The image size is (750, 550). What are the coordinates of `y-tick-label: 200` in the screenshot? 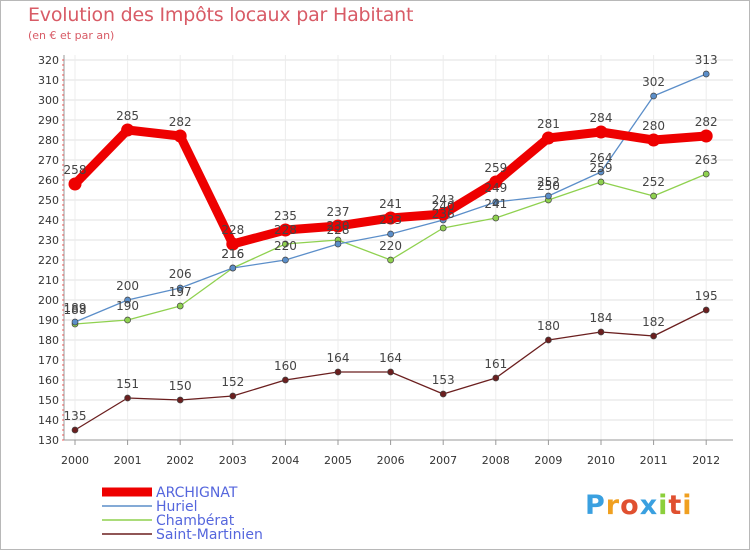 It's located at (48, 300).